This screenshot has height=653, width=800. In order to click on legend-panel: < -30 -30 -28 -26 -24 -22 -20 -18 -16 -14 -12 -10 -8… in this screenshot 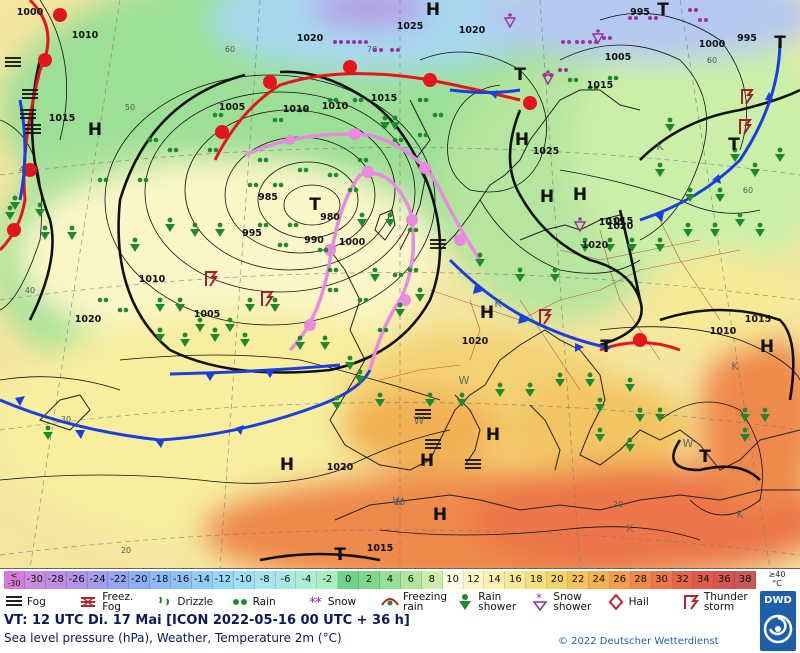, I will do `click(400, 610)`.